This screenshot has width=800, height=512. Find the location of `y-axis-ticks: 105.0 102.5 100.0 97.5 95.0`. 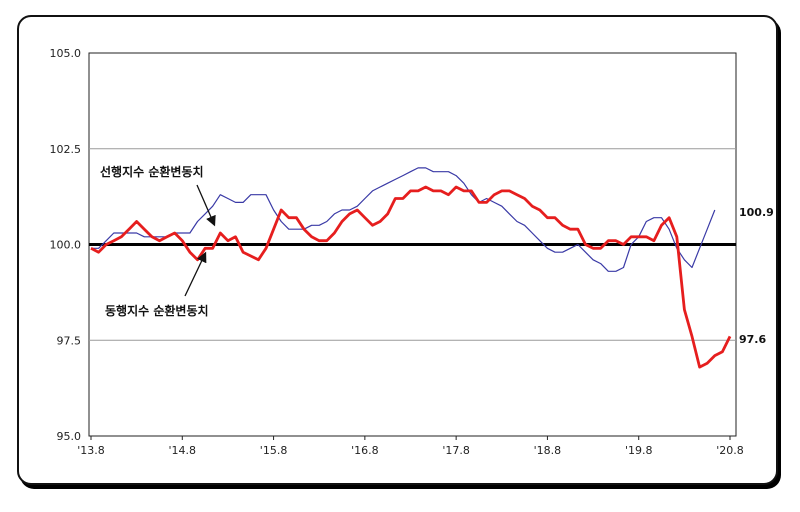

y-axis-ticks: 105.0 102.5 100.0 97.5 95.0 is located at coordinates (66, 245).